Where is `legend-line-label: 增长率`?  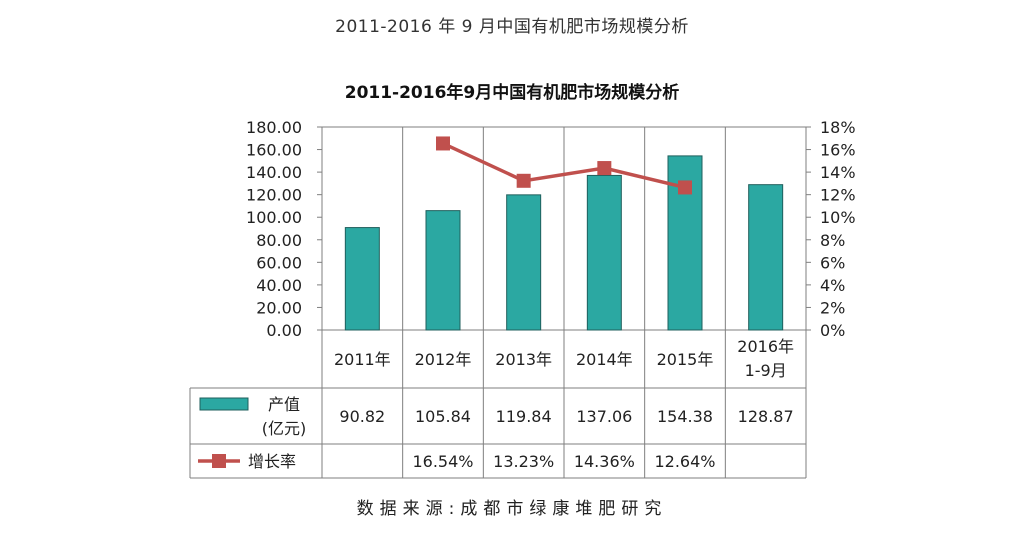
legend-line-label: 增长率 is located at coordinates (272, 461).